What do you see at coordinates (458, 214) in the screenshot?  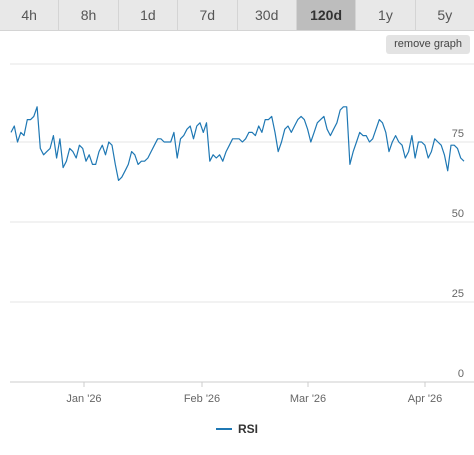 I see `y-tick-label-50: 50` at bounding box center [458, 214].